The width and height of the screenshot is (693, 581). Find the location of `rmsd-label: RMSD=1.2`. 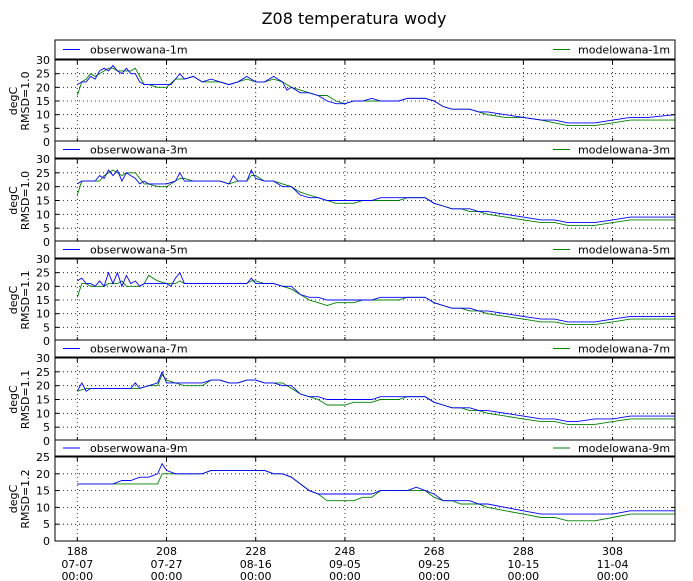

rmsd-label: RMSD=1.2 is located at coordinates (25, 498).